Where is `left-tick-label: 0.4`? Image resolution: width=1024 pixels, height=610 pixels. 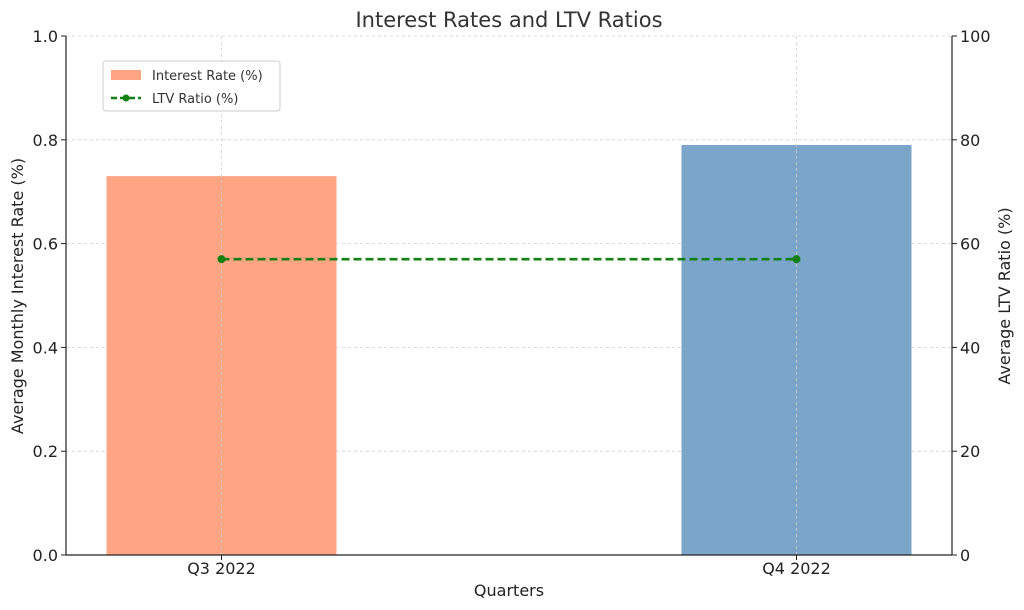
left-tick-label: 0.4 is located at coordinates (45, 347).